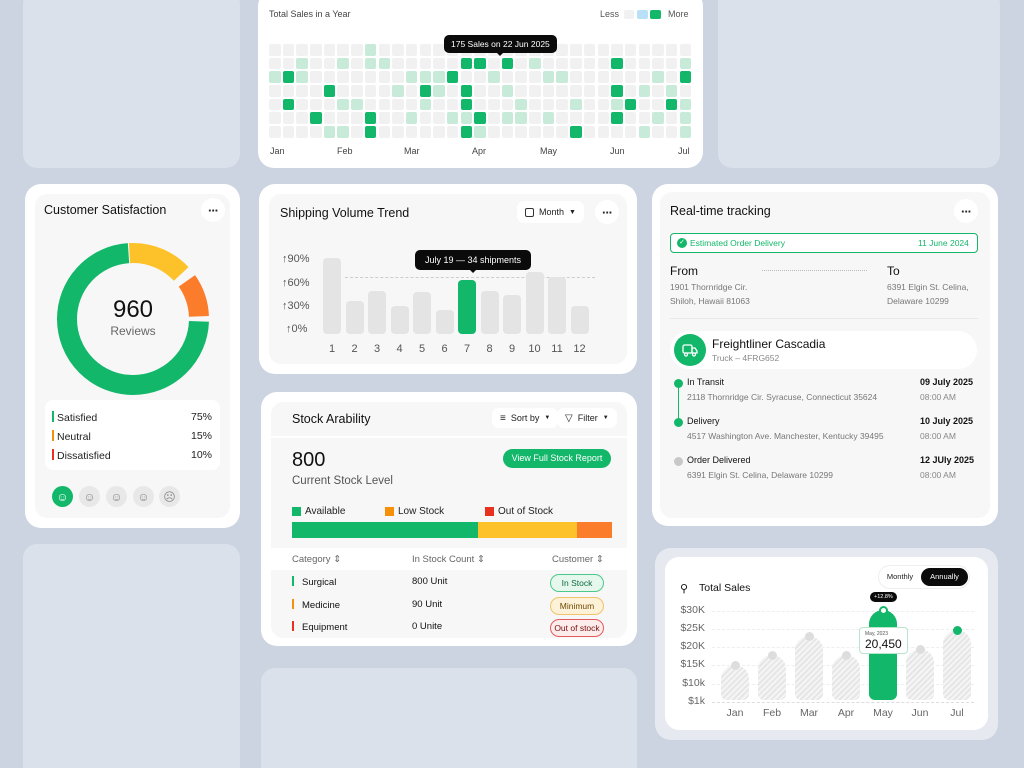 The image size is (1024, 768). What do you see at coordinates (550, 212) in the screenshot?
I see `period-dropdown: Month ▼` at bounding box center [550, 212].